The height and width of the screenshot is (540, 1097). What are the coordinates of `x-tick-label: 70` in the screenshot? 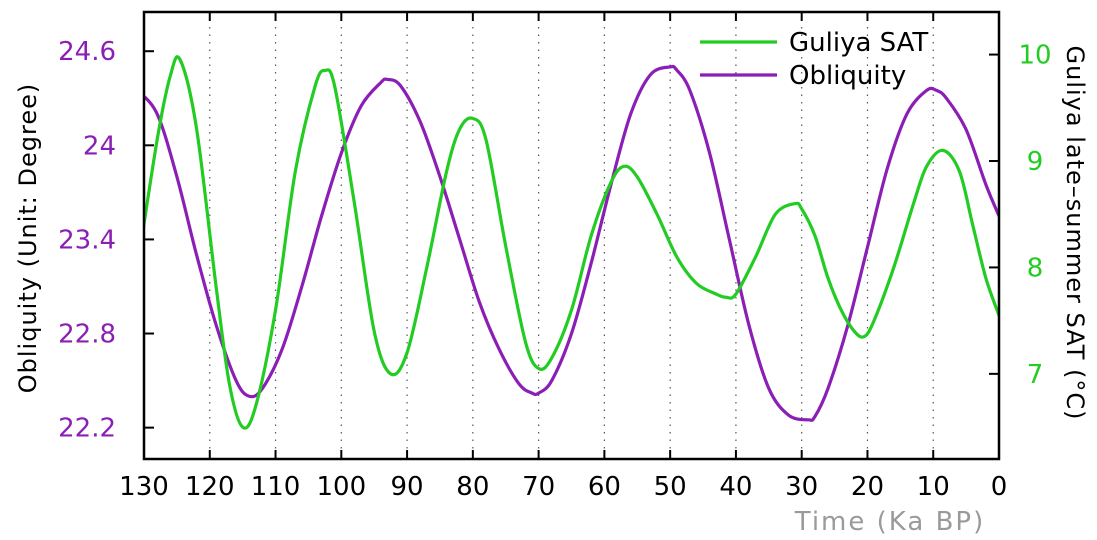 It's located at (538, 487).